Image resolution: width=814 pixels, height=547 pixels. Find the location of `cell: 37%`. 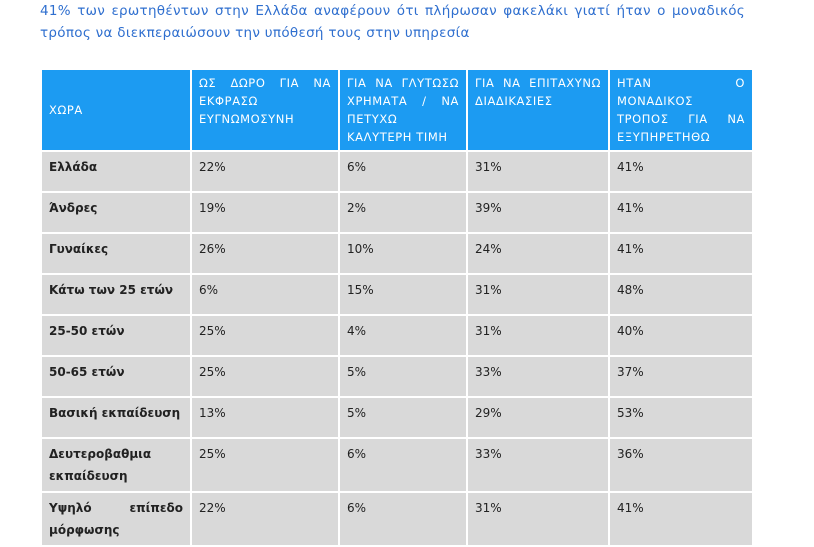

cell: 37% is located at coordinates (681, 376).